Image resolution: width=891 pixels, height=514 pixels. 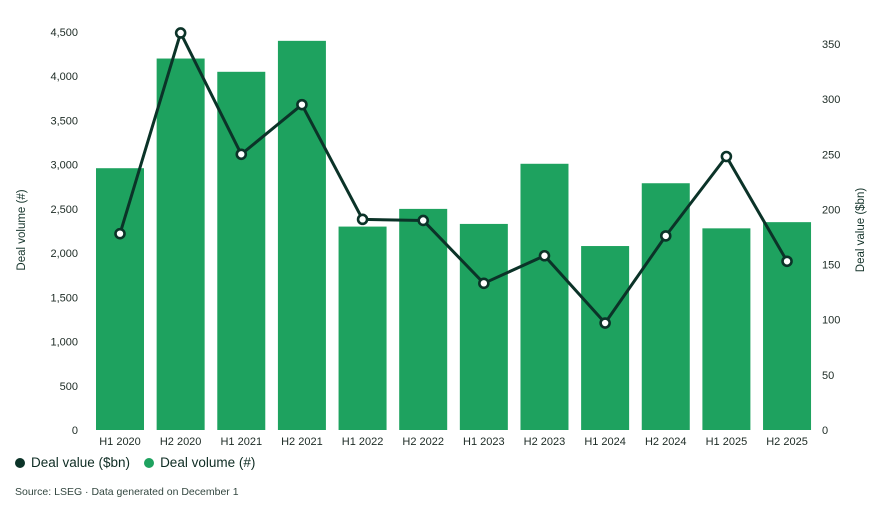 What do you see at coordinates (241, 251) in the screenshot?
I see `bar-h1-2021` at bounding box center [241, 251].